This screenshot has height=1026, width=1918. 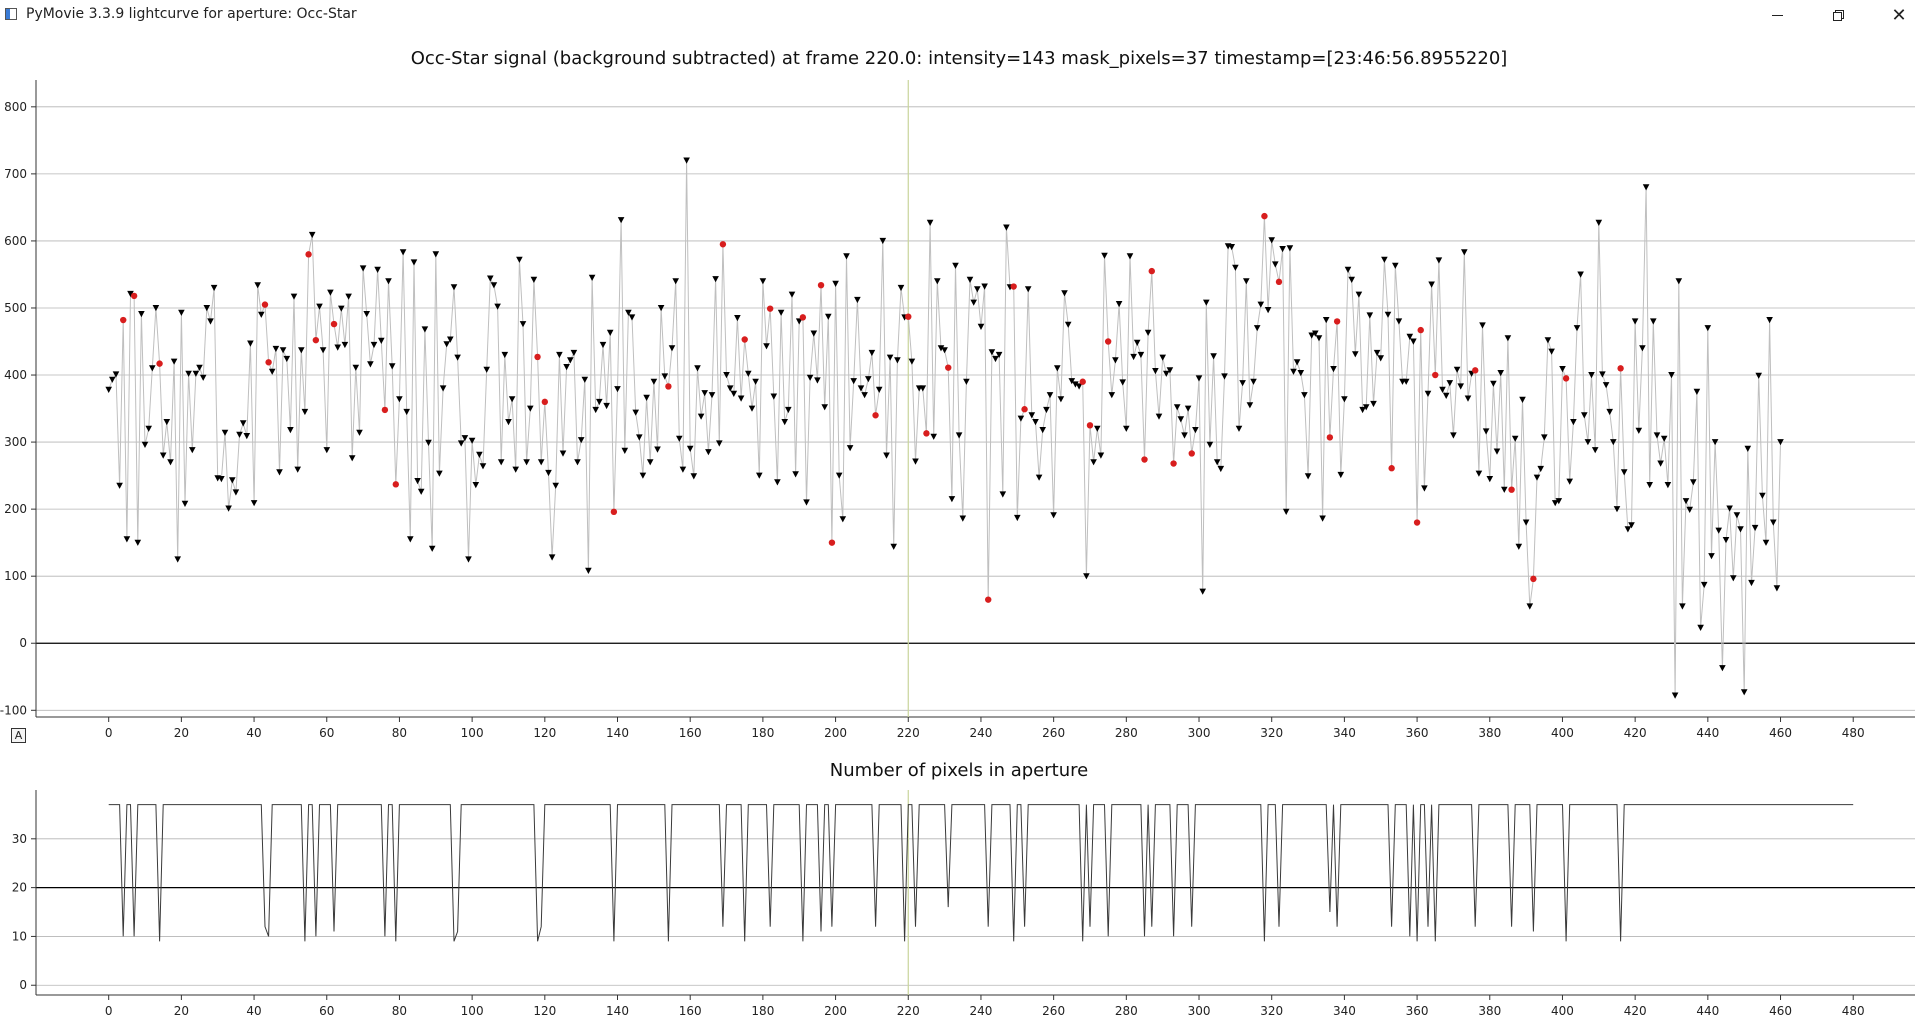 I want to click on minimize-button, so click(x=1777, y=15).